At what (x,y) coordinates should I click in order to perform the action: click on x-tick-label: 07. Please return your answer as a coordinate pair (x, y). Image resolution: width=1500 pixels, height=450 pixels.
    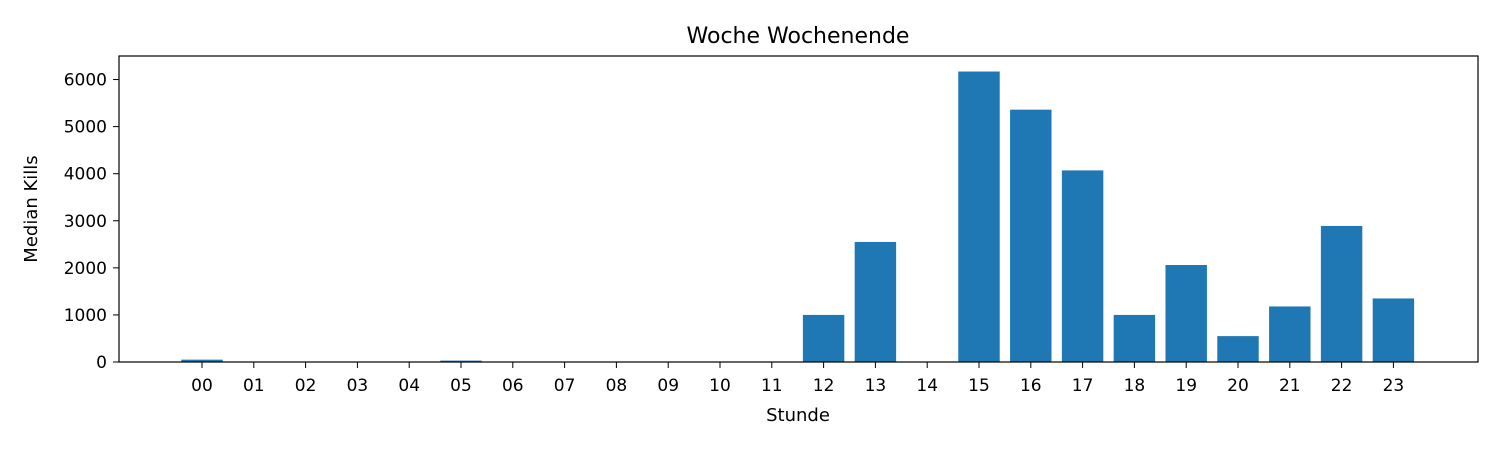
    Looking at the image, I should click on (565, 386).